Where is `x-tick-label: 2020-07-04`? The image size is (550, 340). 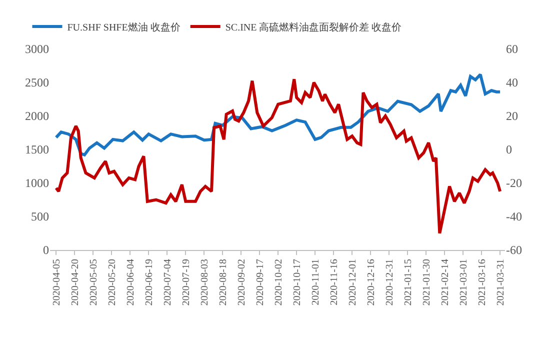
x-tick-label: 2020-07-04 is located at coordinates (168, 282).